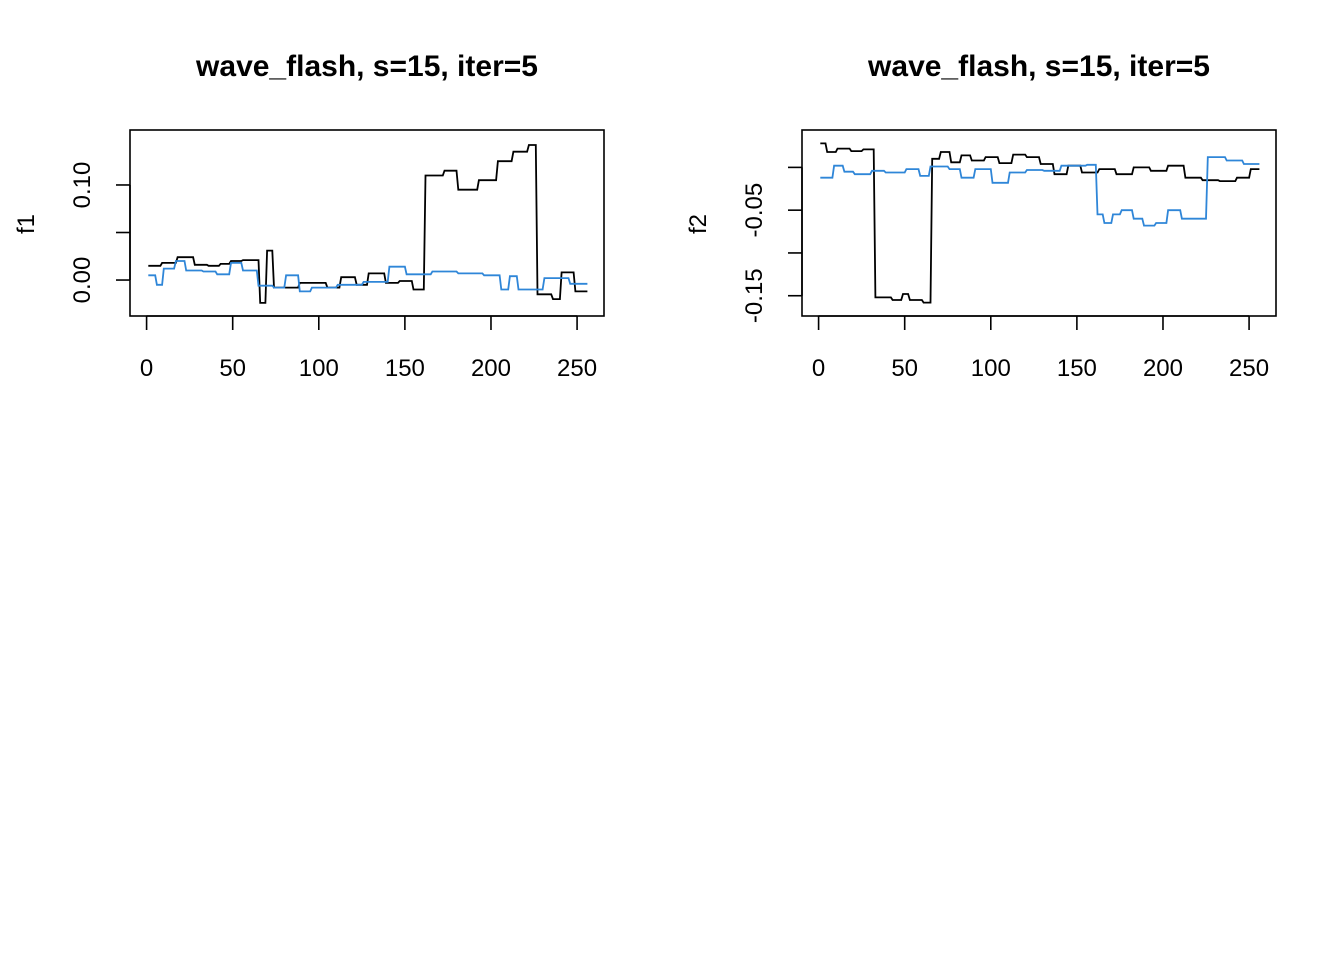  I want to click on y-tick-label: 0.10, so click(82, 185).